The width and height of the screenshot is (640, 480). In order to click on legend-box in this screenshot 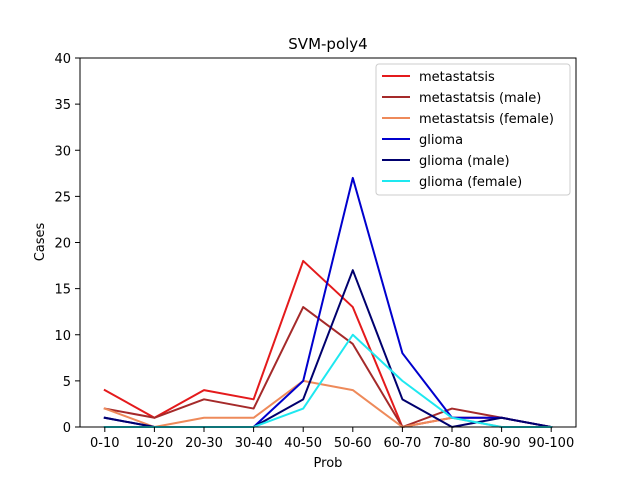, I will do `click(473, 129)`.